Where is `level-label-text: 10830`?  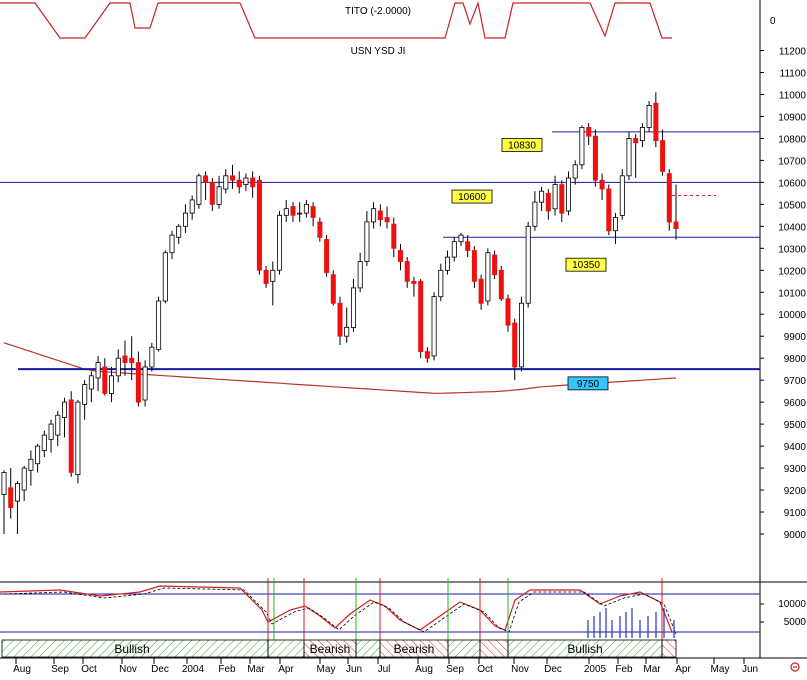 level-label-text: 10830 is located at coordinates (522, 145).